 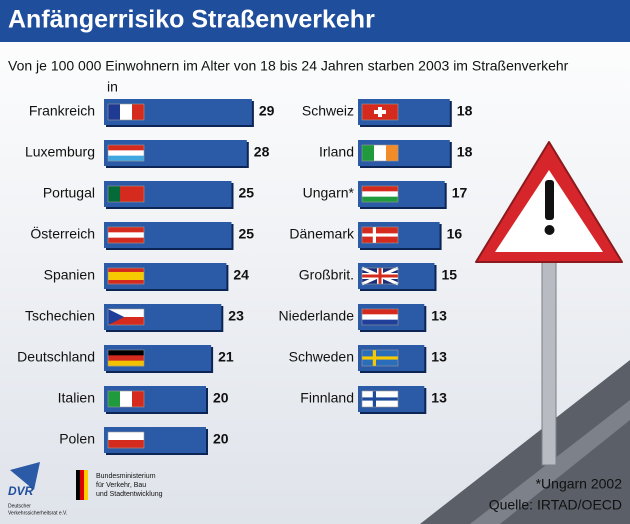 What do you see at coordinates (262, 152) in the screenshot?
I see `value-label: 28` at bounding box center [262, 152].